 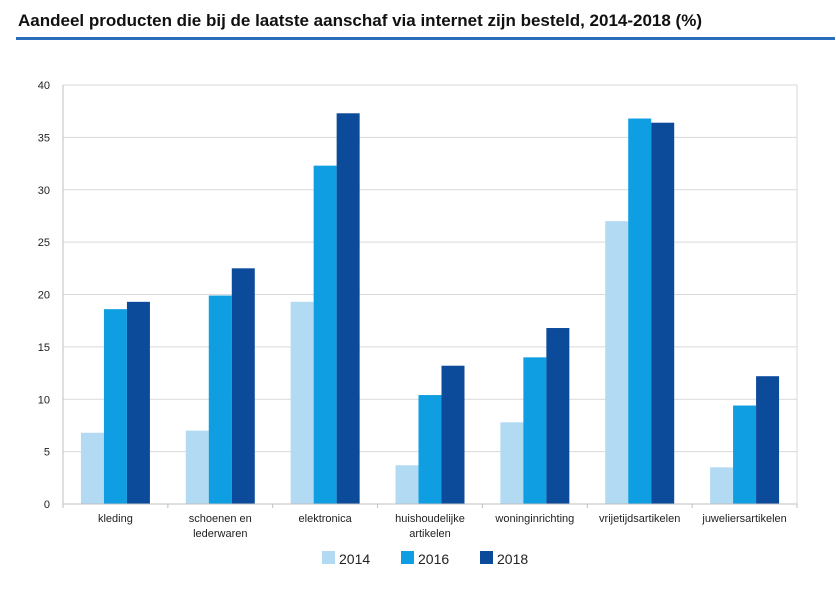 What do you see at coordinates (47, 505) in the screenshot?
I see `y-tick-label: 0` at bounding box center [47, 505].